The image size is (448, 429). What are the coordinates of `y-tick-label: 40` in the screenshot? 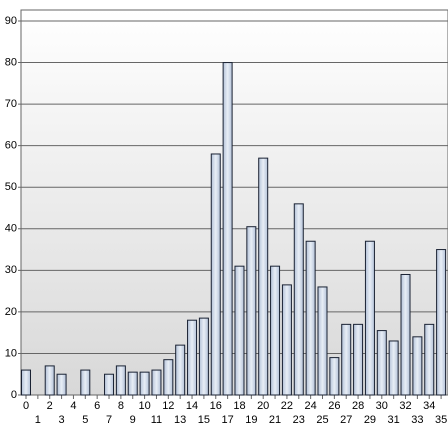 It's located at (11, 229).